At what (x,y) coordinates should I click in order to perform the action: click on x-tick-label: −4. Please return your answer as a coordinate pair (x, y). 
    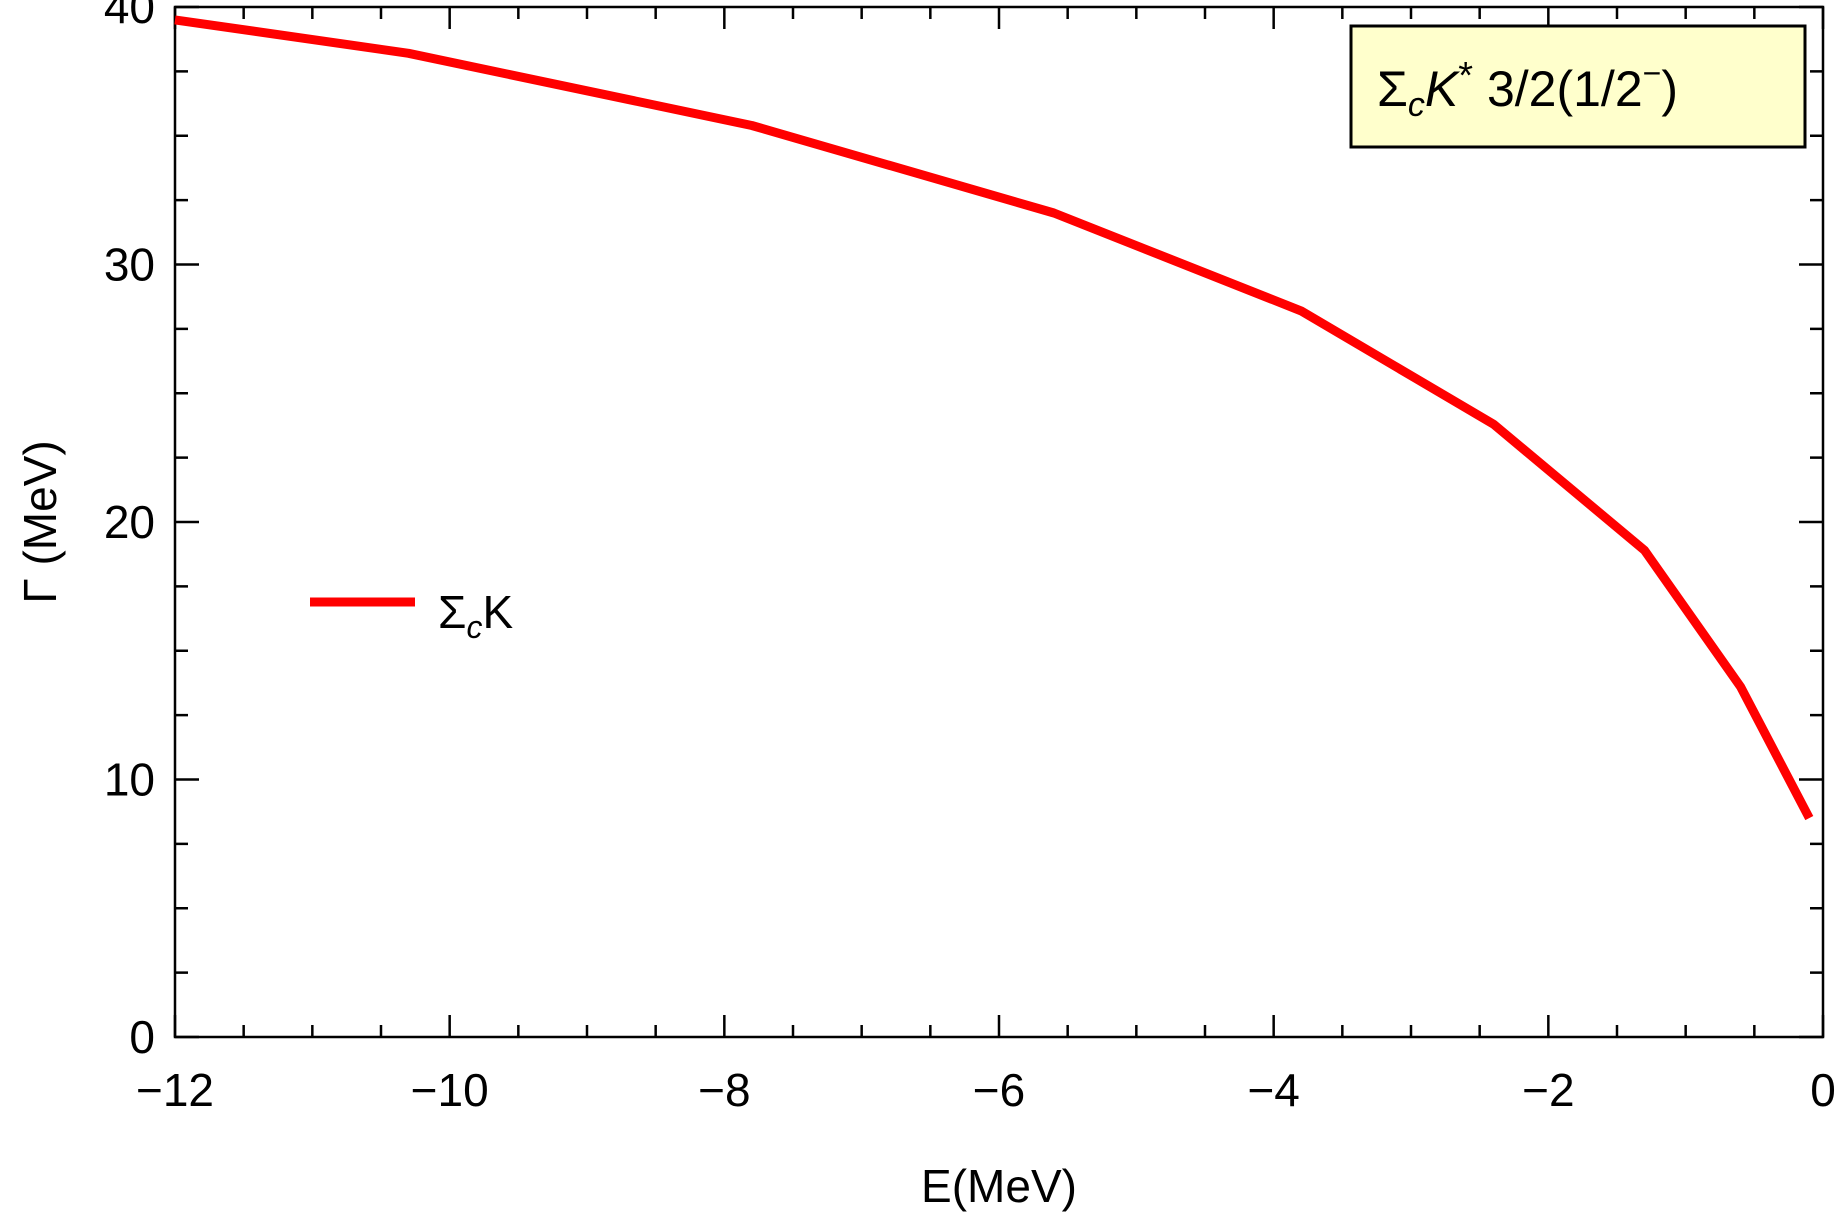
    Looking at the image, I should click on (1273, 1090).